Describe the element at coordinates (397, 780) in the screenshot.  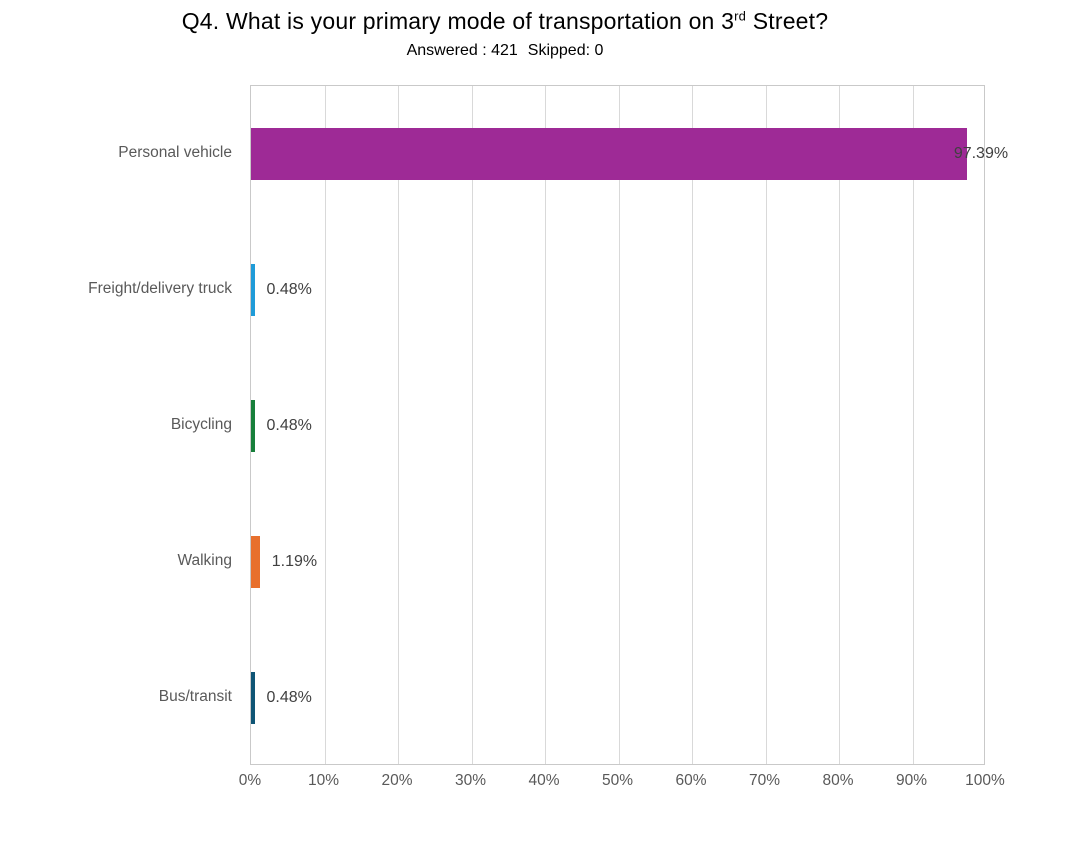
I see `x-tick-label-20%: 20%` at that location.